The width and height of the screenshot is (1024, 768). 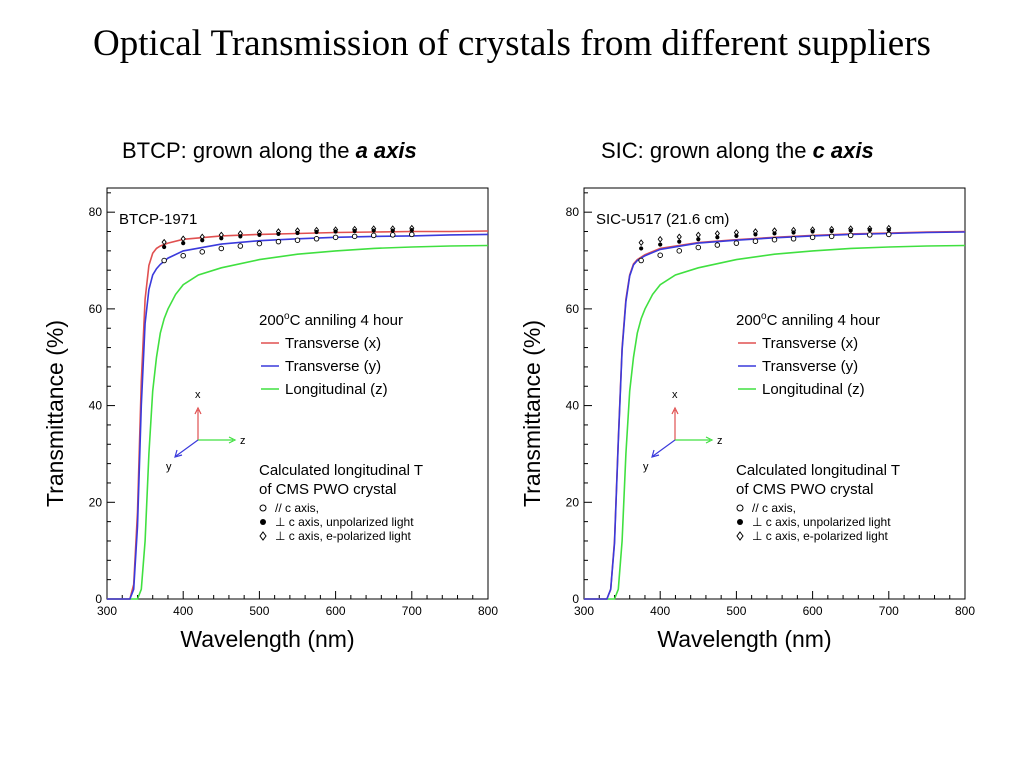 I want to click on x-axis-label: Wavelength (nm), so click(x=744, y=639).